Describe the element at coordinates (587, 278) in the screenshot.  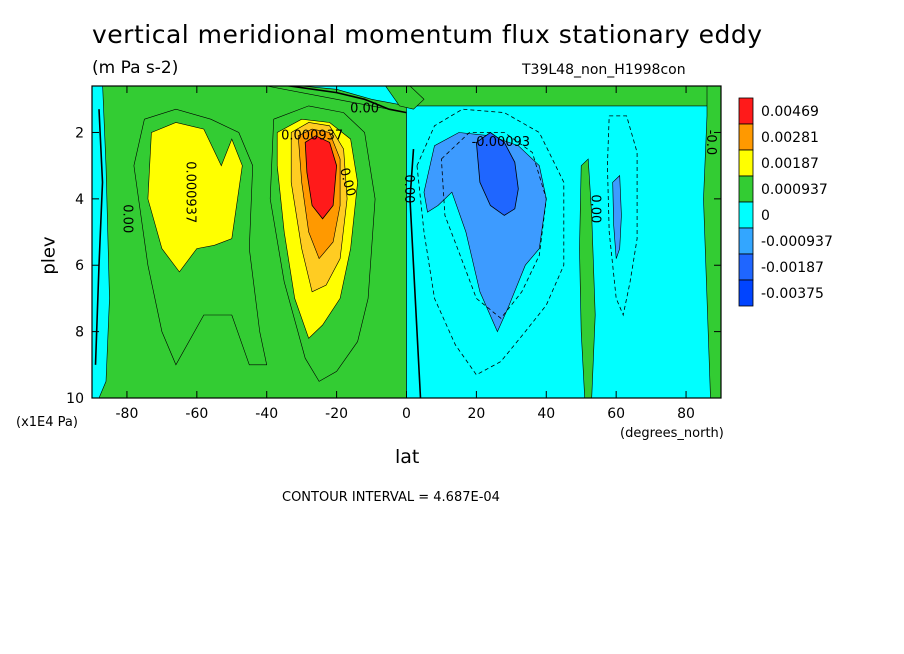
I see `region-nh-mid-green` at that location.